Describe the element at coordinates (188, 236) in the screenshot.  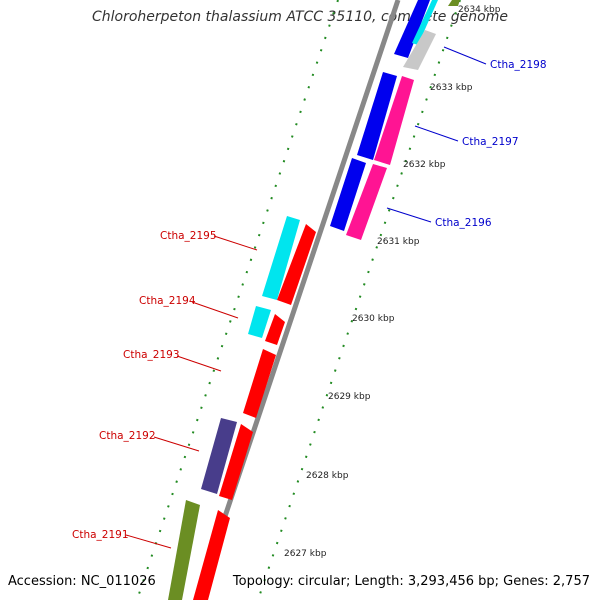
I see `gene-label-ctha-2195: Ctha_2195` at that location.